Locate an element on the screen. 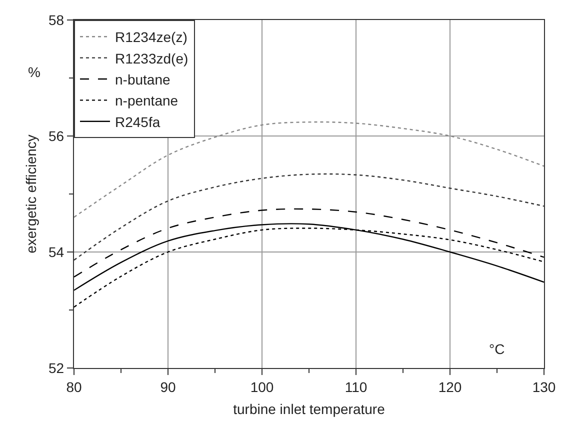  x-tick-label: 110 is located at coordinates (356, 386).